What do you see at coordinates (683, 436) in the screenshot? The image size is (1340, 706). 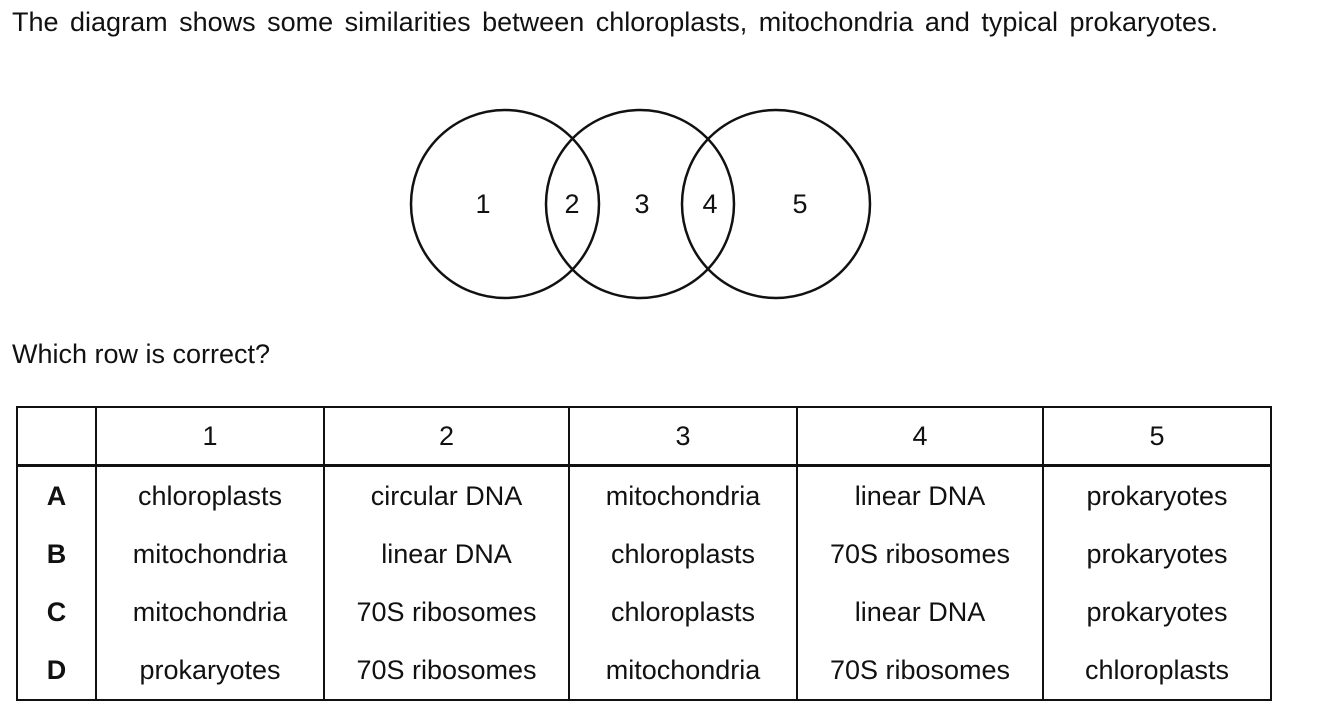 I see `table-header-cell: 3` at bounding box center [683, 436].